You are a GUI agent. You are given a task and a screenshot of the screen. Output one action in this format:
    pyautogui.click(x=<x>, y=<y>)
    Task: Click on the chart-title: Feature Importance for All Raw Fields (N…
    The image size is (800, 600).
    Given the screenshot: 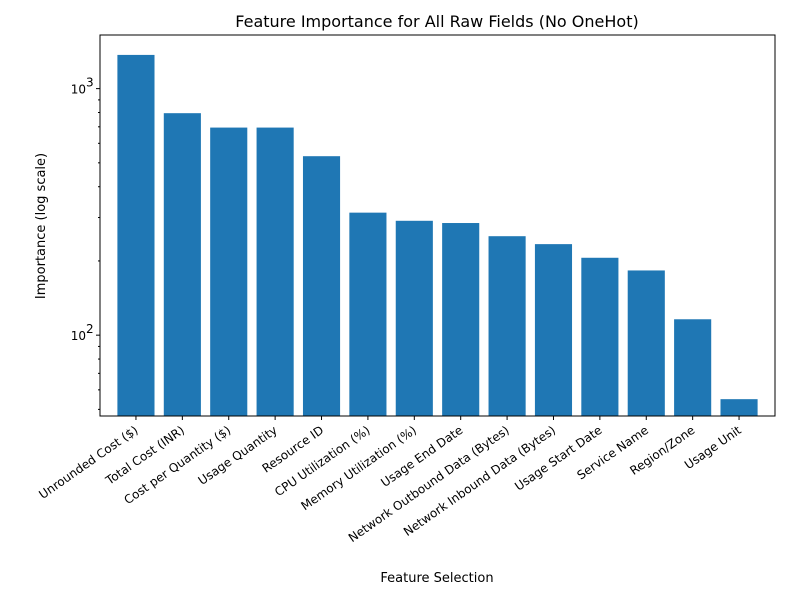 What is the action you would take?
    pyautogui.click(x=436, y=21)
    